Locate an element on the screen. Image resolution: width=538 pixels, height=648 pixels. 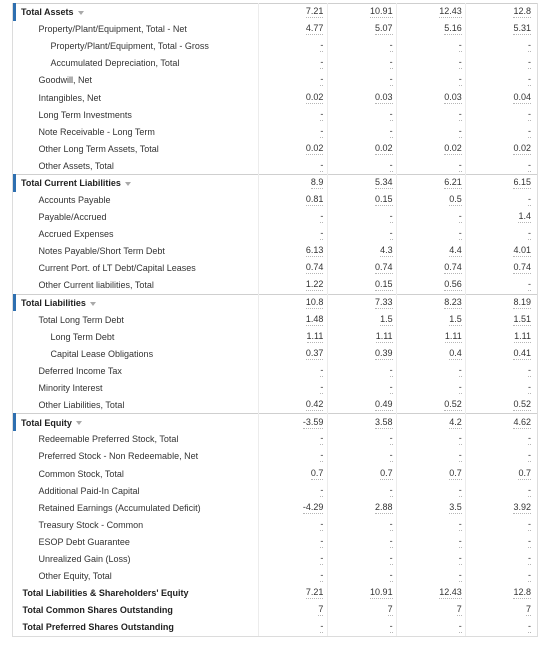
cell-value: 1.48 is located at coordinates (314, 319).